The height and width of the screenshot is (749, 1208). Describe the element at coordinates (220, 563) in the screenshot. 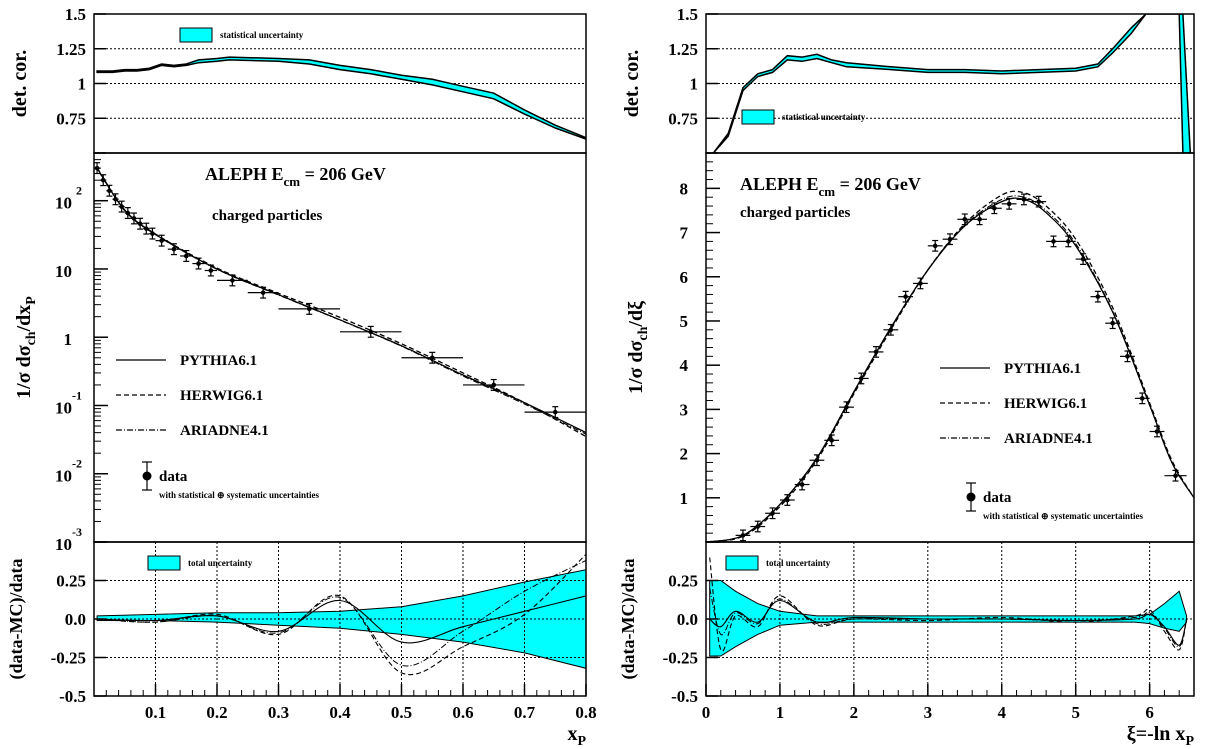

I see `xp-total-legend-label: total uncertainty` at that location.